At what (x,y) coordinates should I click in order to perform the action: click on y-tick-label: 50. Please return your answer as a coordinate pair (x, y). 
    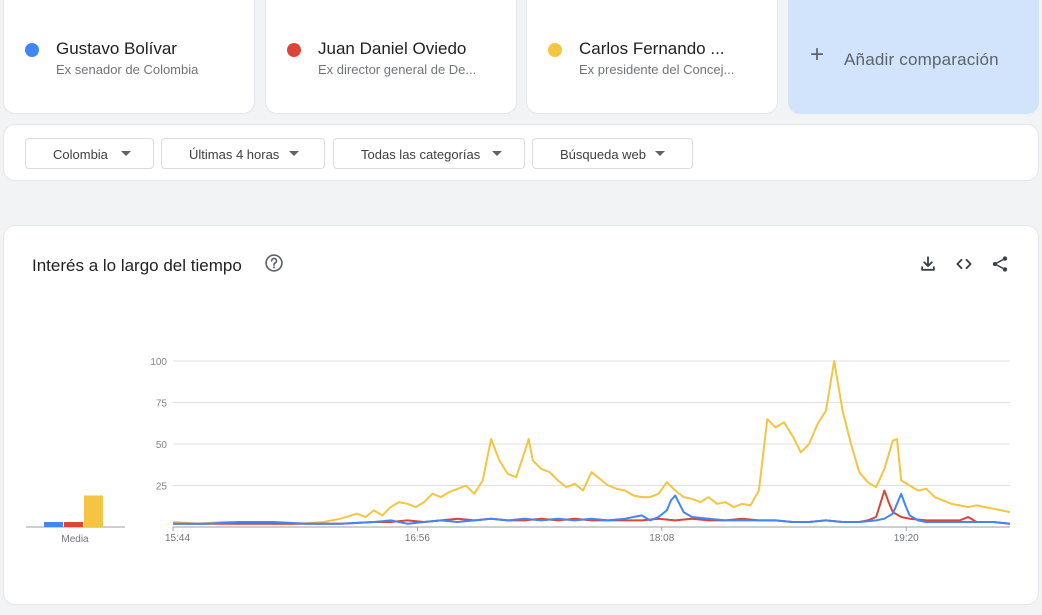
    Looking at the image, I should click on (162, 445).